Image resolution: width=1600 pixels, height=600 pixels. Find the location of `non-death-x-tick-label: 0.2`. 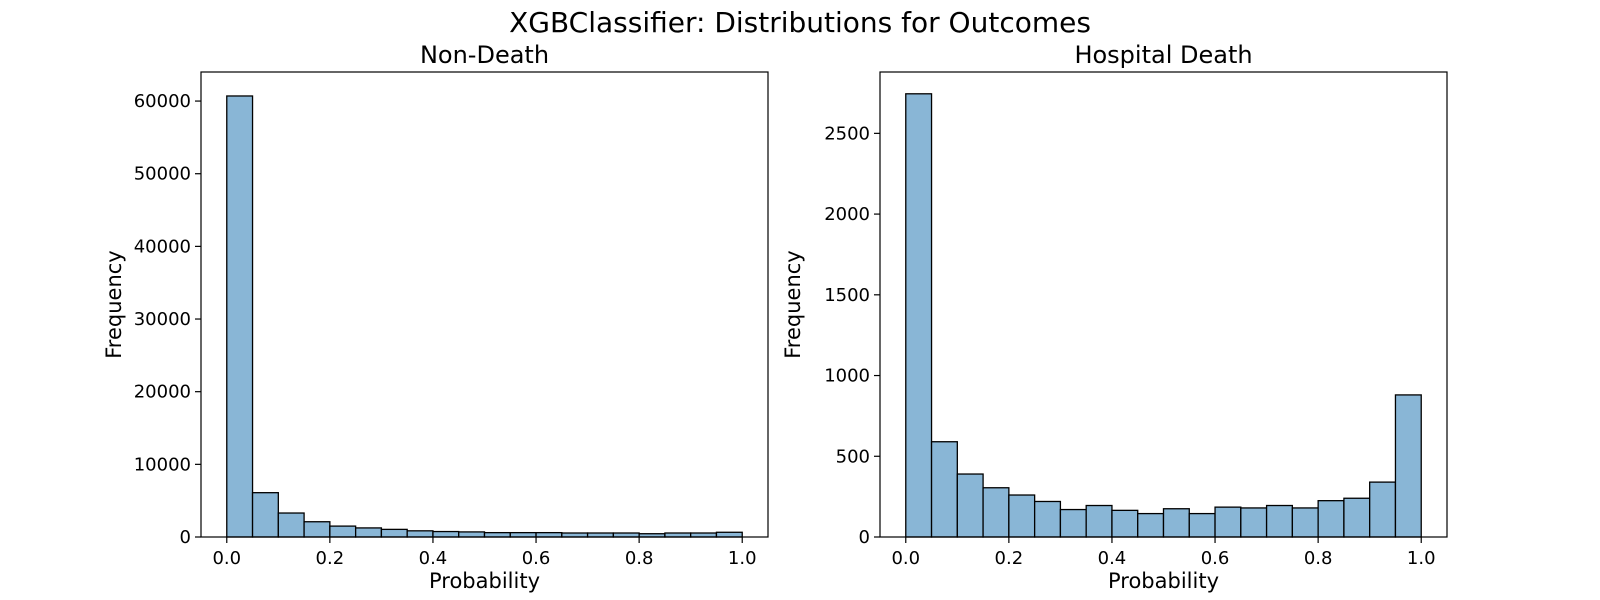

non-death-x-tick-label: 0.2 is located at coordinates (330, 558).